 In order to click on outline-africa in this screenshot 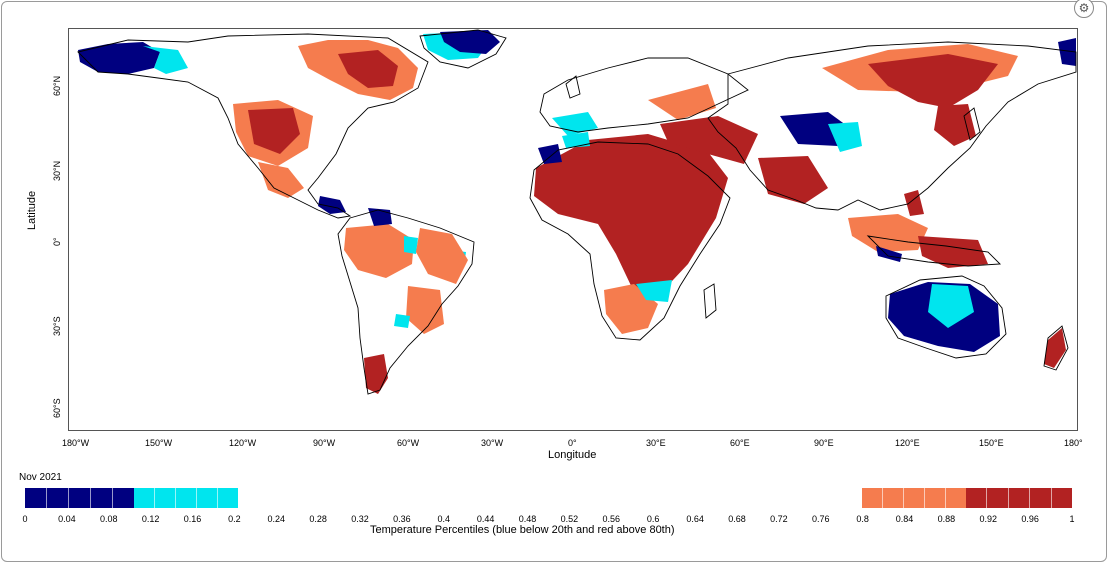, I will do `click(630, 241)`.